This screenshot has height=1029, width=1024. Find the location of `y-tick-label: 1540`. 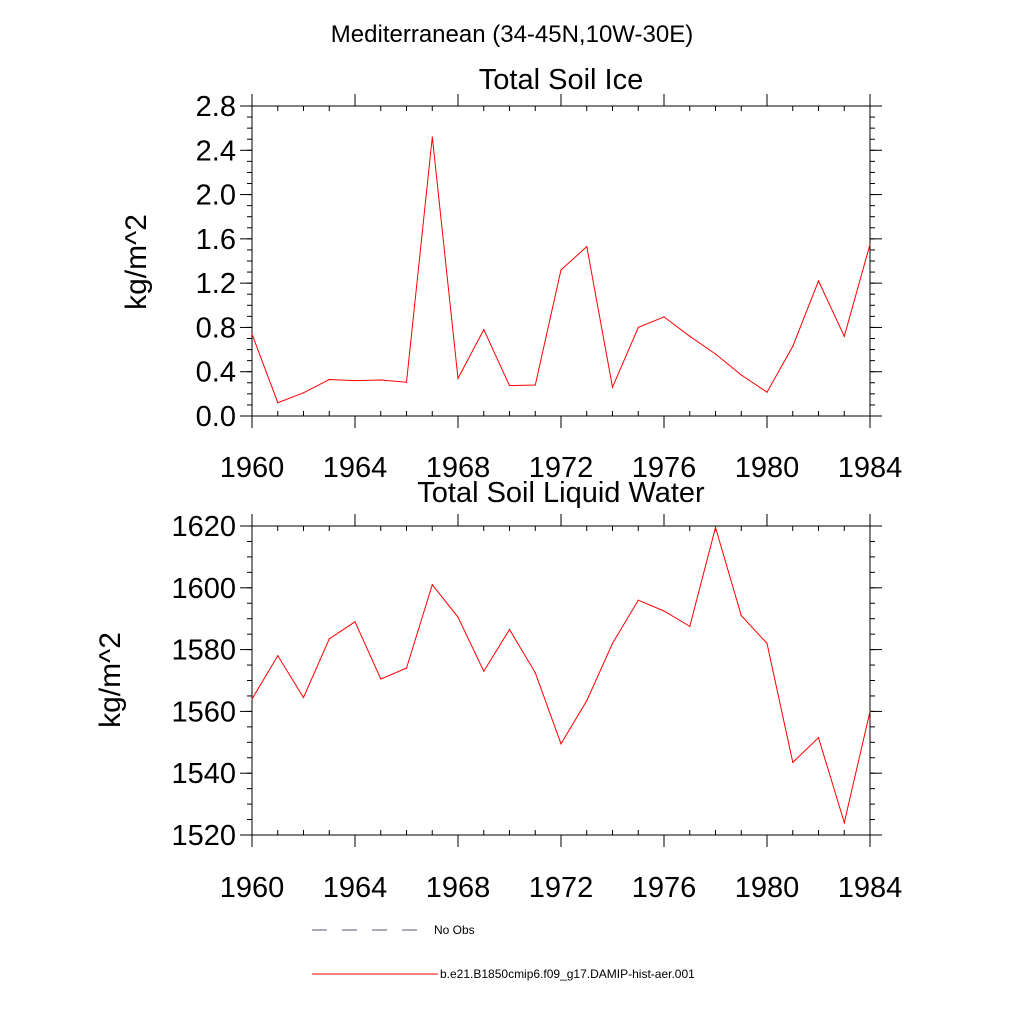

y-tick-label: 1540 is located at coordinates (203, 774).